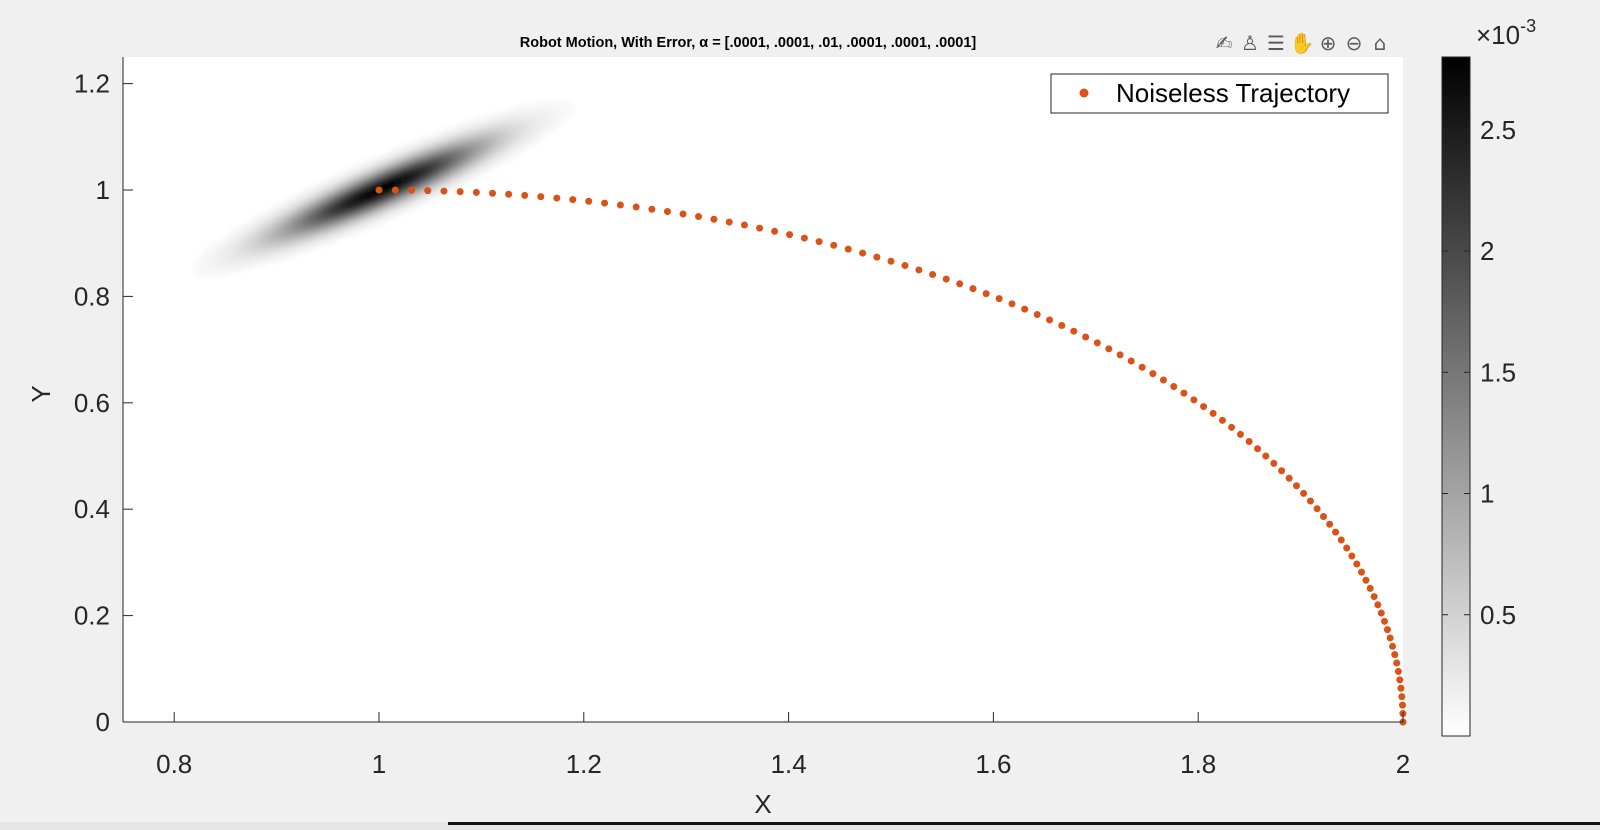 This screenshot has width=1600, height=830. What do you see at coordinates (1084, 93) in the screenshot?
I see `legend-marker` at bounding box center [1084, 93].